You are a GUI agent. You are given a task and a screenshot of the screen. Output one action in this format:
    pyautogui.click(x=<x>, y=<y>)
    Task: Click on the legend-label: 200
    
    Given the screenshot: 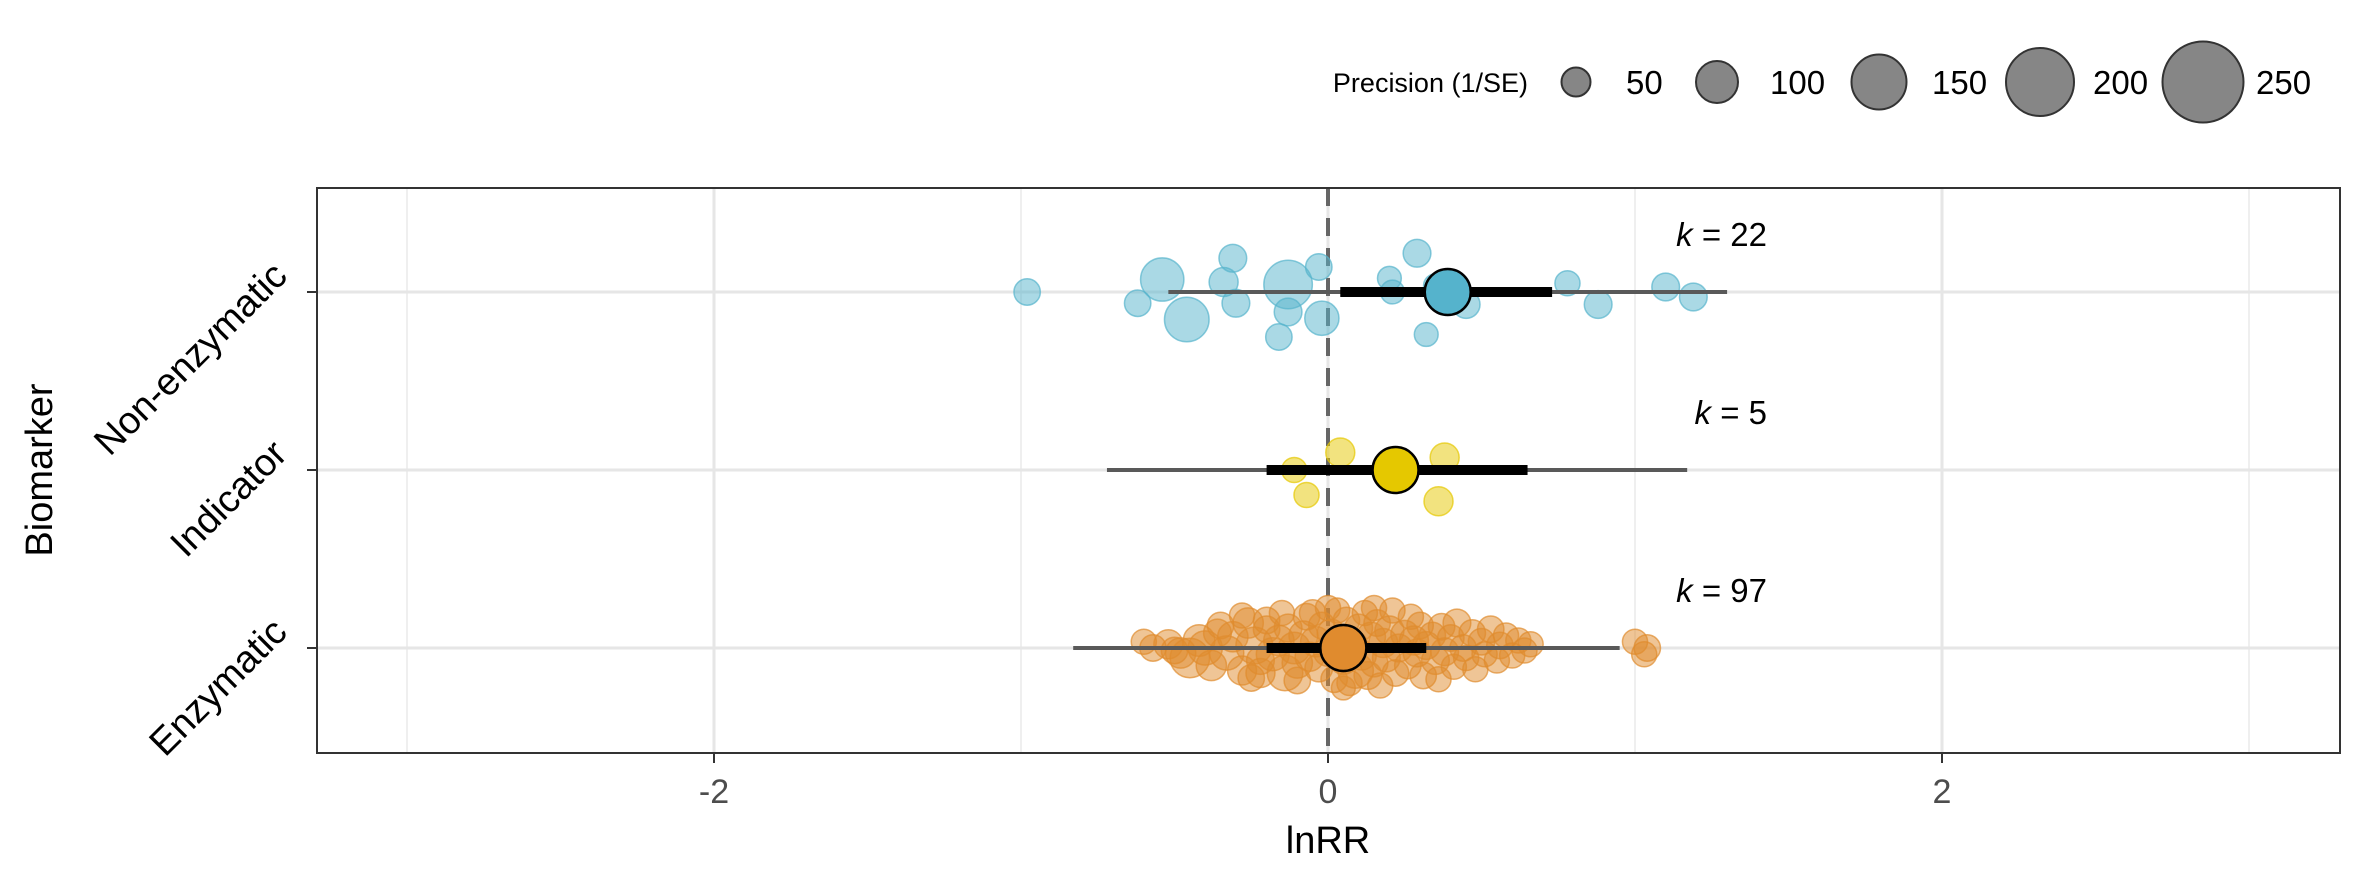 What is the action you would take?
    pyautogui.click(x=2120, y=82)
    